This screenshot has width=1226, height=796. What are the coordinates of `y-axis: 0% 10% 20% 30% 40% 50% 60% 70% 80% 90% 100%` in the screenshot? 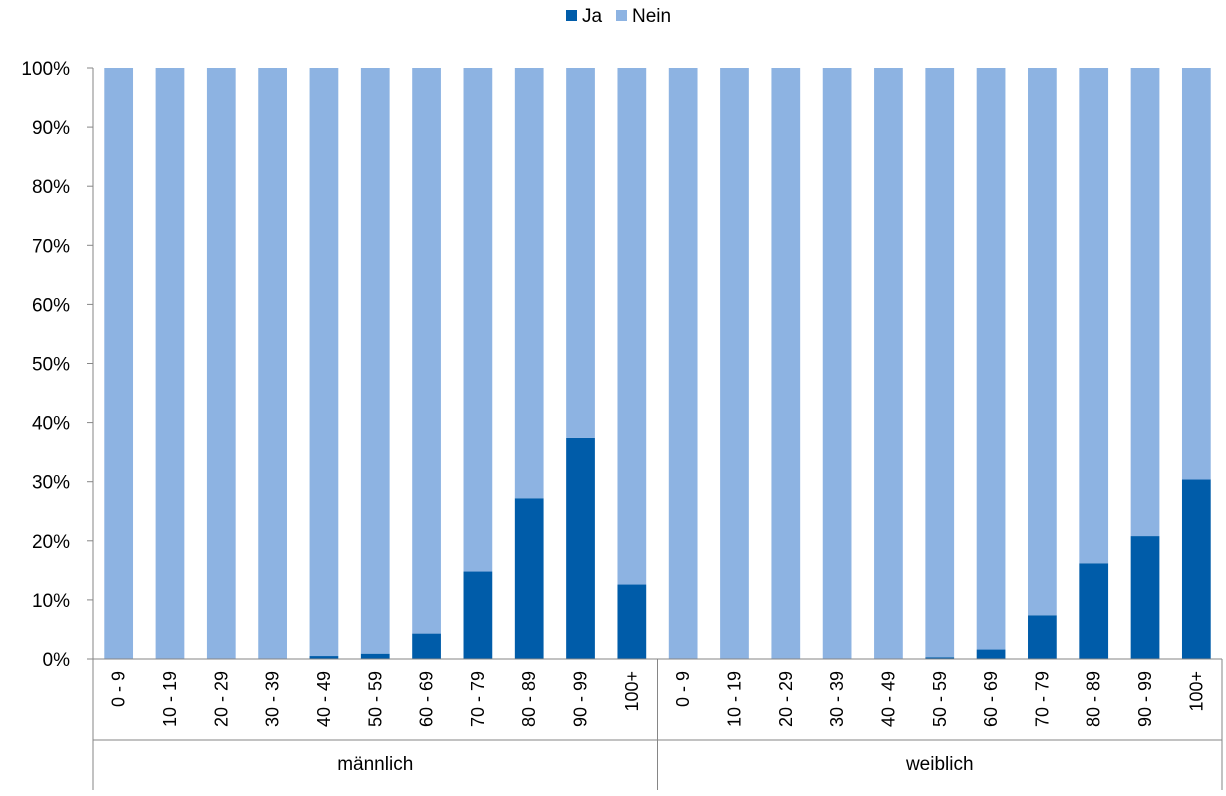 It's located at (57, 365).